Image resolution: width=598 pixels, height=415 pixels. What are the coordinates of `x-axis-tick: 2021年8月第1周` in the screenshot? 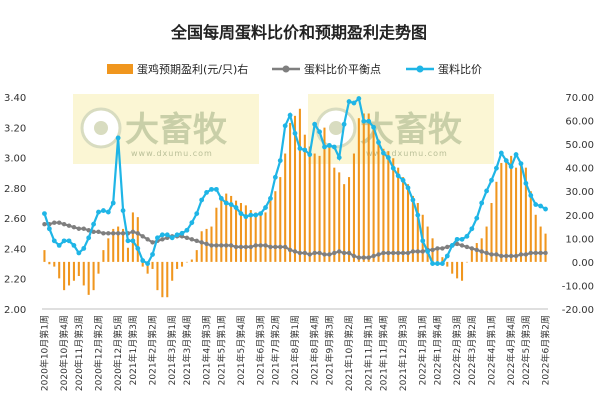 It's located at (295, 350).